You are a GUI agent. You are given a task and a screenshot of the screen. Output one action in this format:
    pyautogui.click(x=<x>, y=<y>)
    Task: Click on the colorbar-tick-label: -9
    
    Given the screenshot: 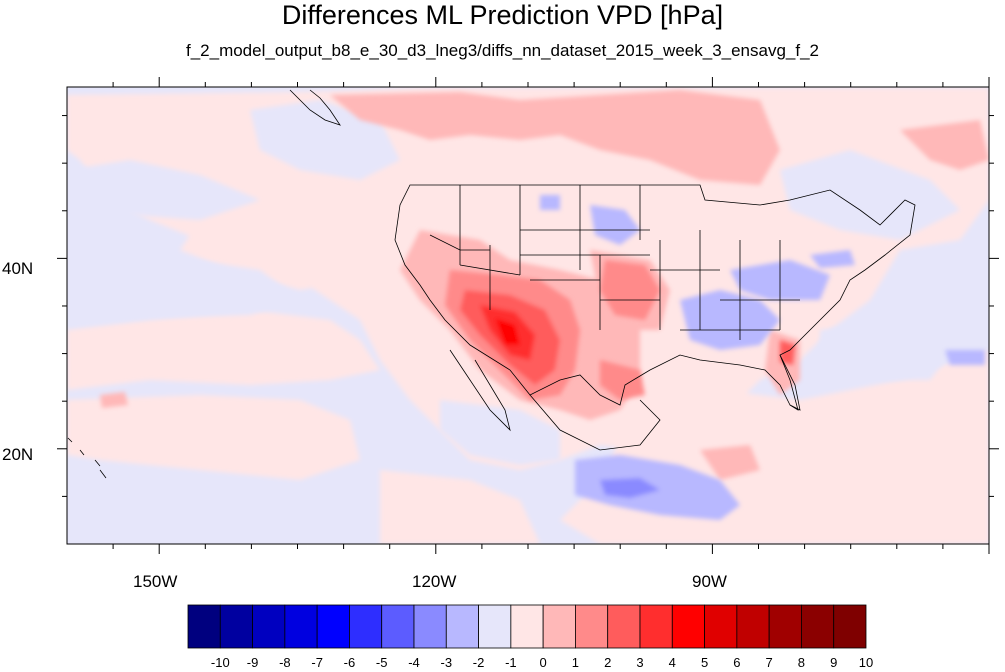 What is the action you would take?
    pyautogui.click(x=252, y=662)
    